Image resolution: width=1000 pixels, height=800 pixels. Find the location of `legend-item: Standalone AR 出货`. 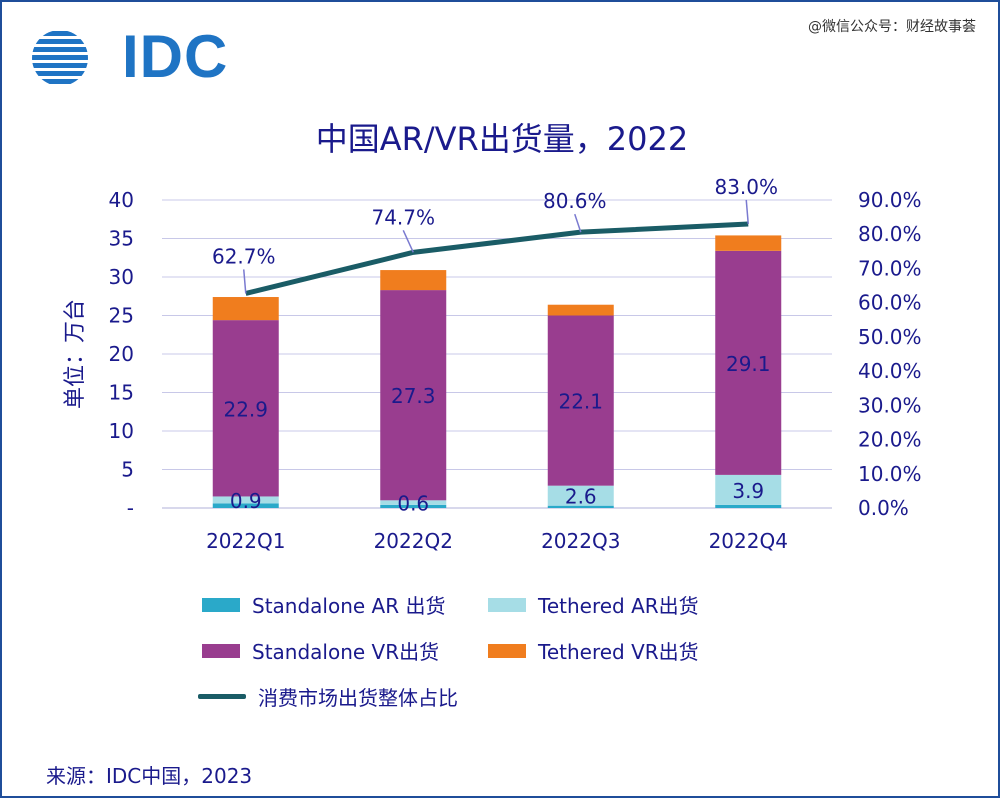

legend-item: Standalone AR 出货 is located at coordinates (324, 604).